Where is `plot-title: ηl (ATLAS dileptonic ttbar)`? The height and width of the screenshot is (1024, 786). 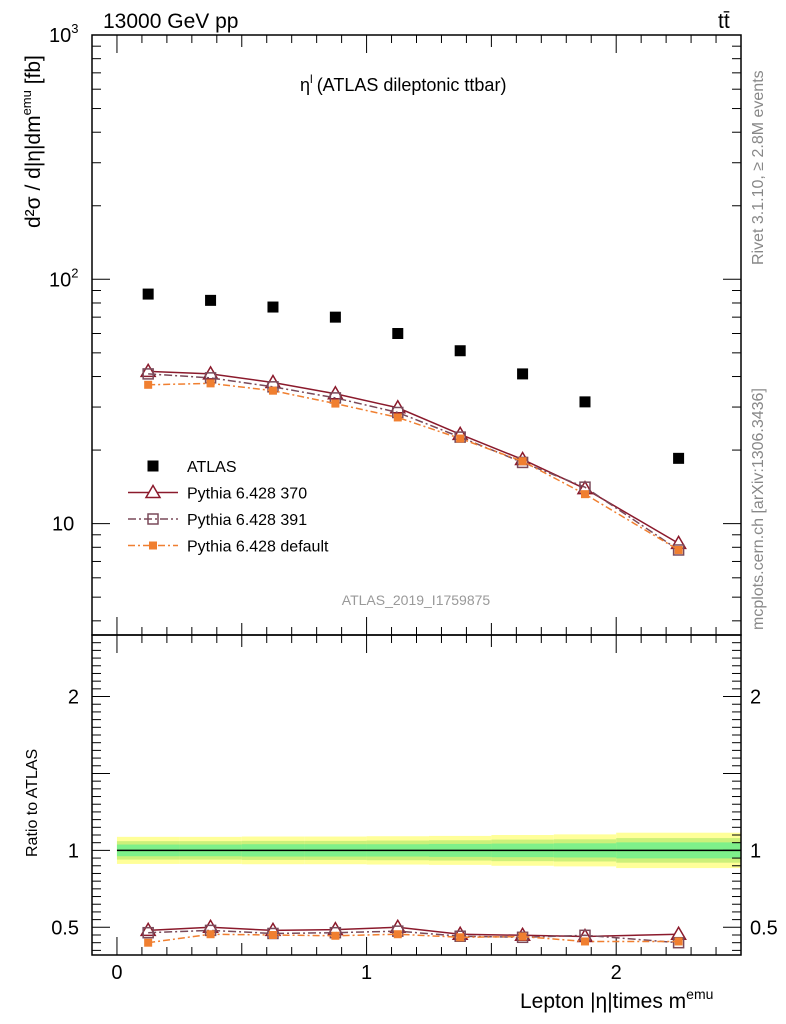 plot-title: ηl (ATLAS dileptonic ttbar) is located at coordinates (403, 83).